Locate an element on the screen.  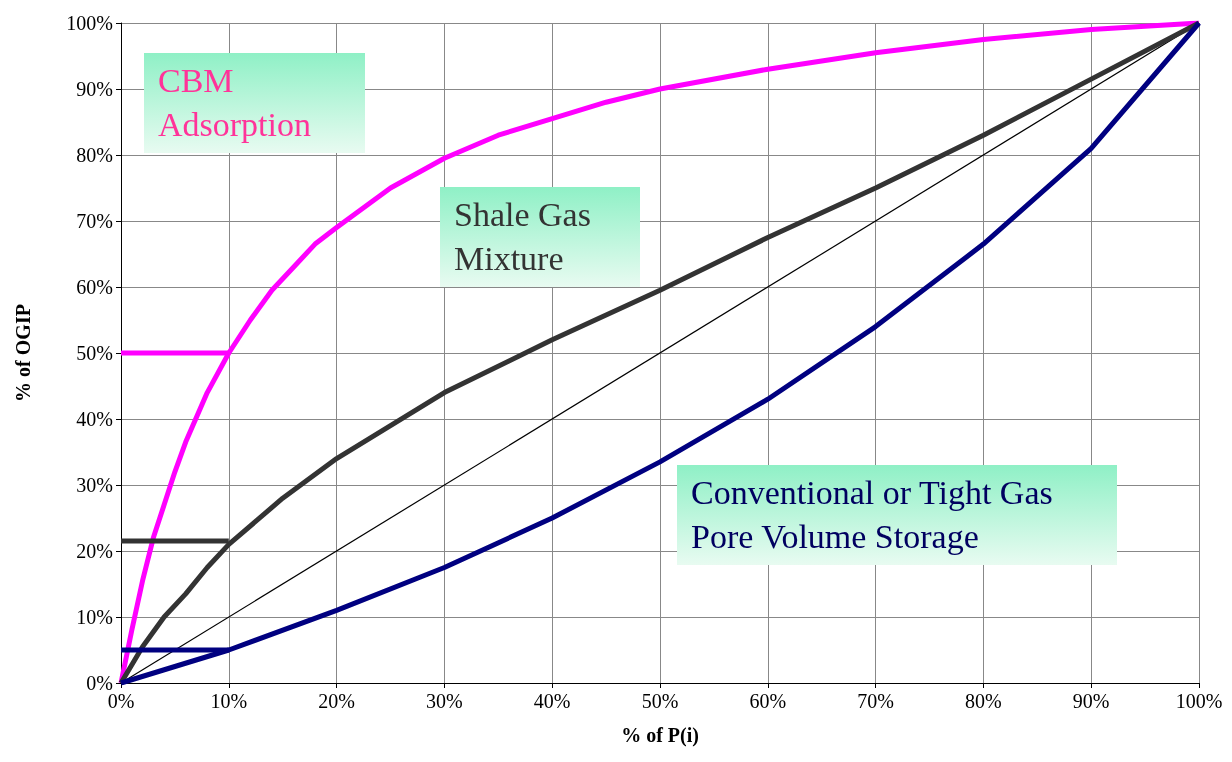
y-axis-title: % of OGIP is located at coordinates (23, 353).